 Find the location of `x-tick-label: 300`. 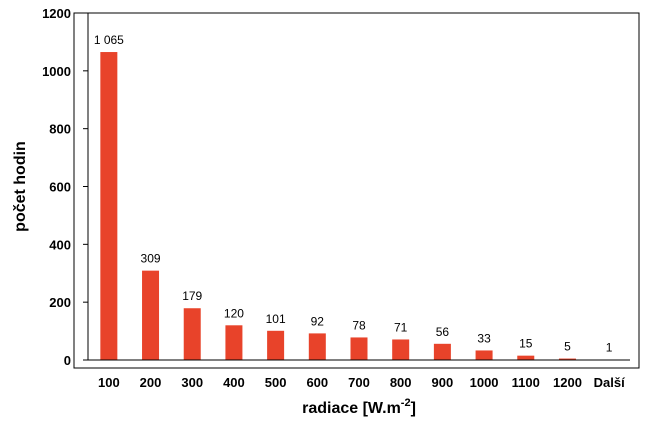

x-tick-label: 300 is located at coordinates (192, 382).